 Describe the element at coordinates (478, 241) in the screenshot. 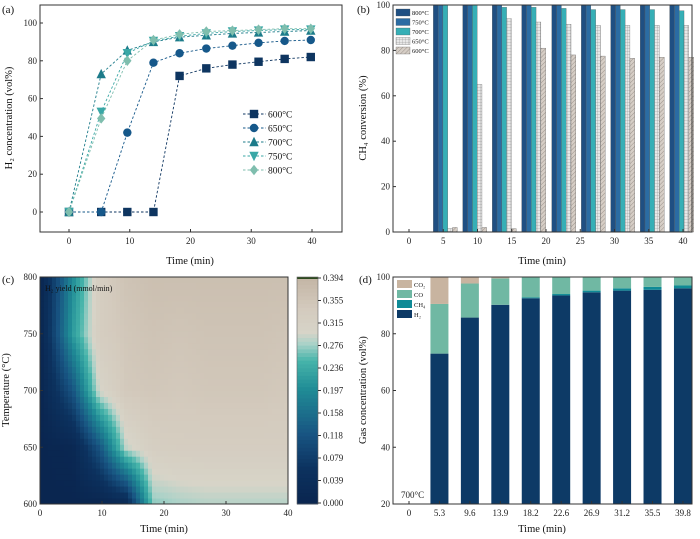

I see `x-tick-label: 10` at that location.